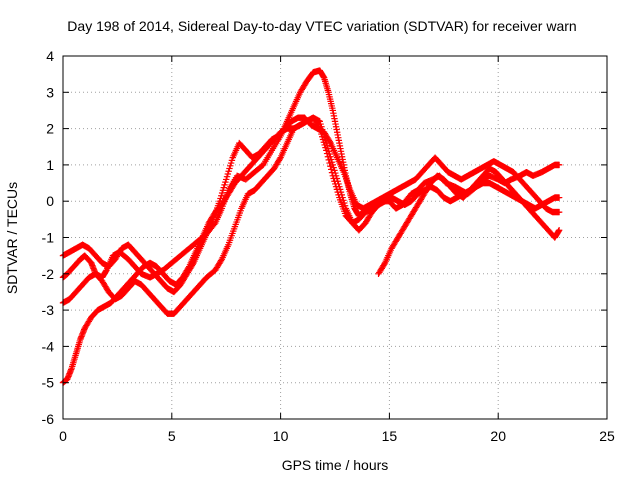 The width and height of the screenshot is (640, 480). What do you see at coordinates (607, 436) in the screenshot?
I see `x-tick-label: 25` at bounding box center [607, 436].